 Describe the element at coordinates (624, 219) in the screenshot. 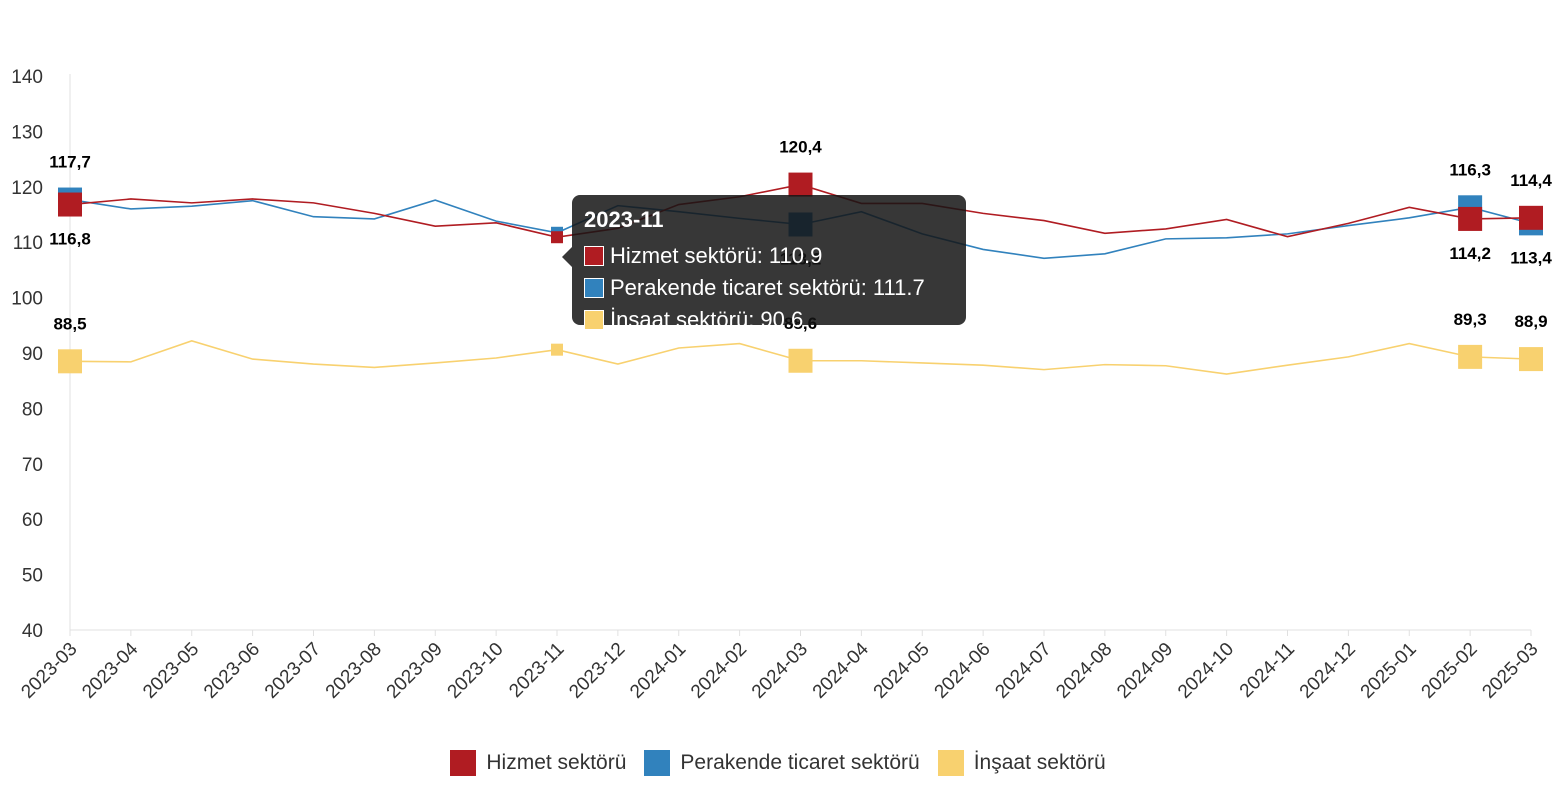

I see `tooltip-title: 2023-11` at that location.